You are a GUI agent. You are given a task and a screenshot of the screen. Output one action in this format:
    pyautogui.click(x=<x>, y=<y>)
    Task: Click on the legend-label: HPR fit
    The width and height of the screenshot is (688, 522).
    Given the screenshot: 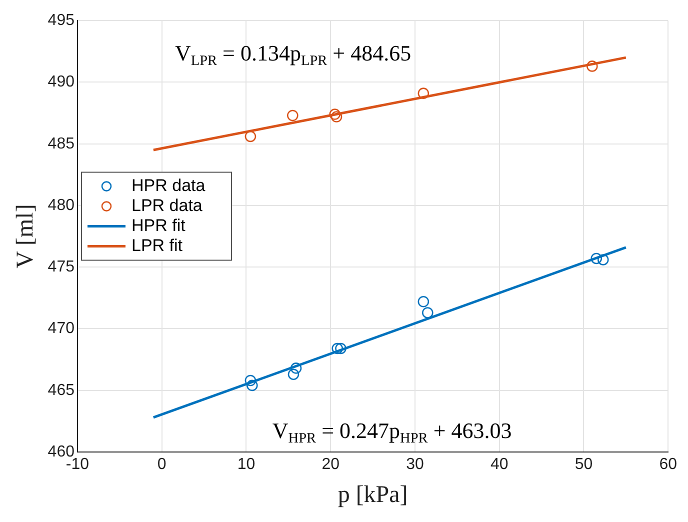 What is the action you would take?
    pyautogui.click(x=158, y=225)
    